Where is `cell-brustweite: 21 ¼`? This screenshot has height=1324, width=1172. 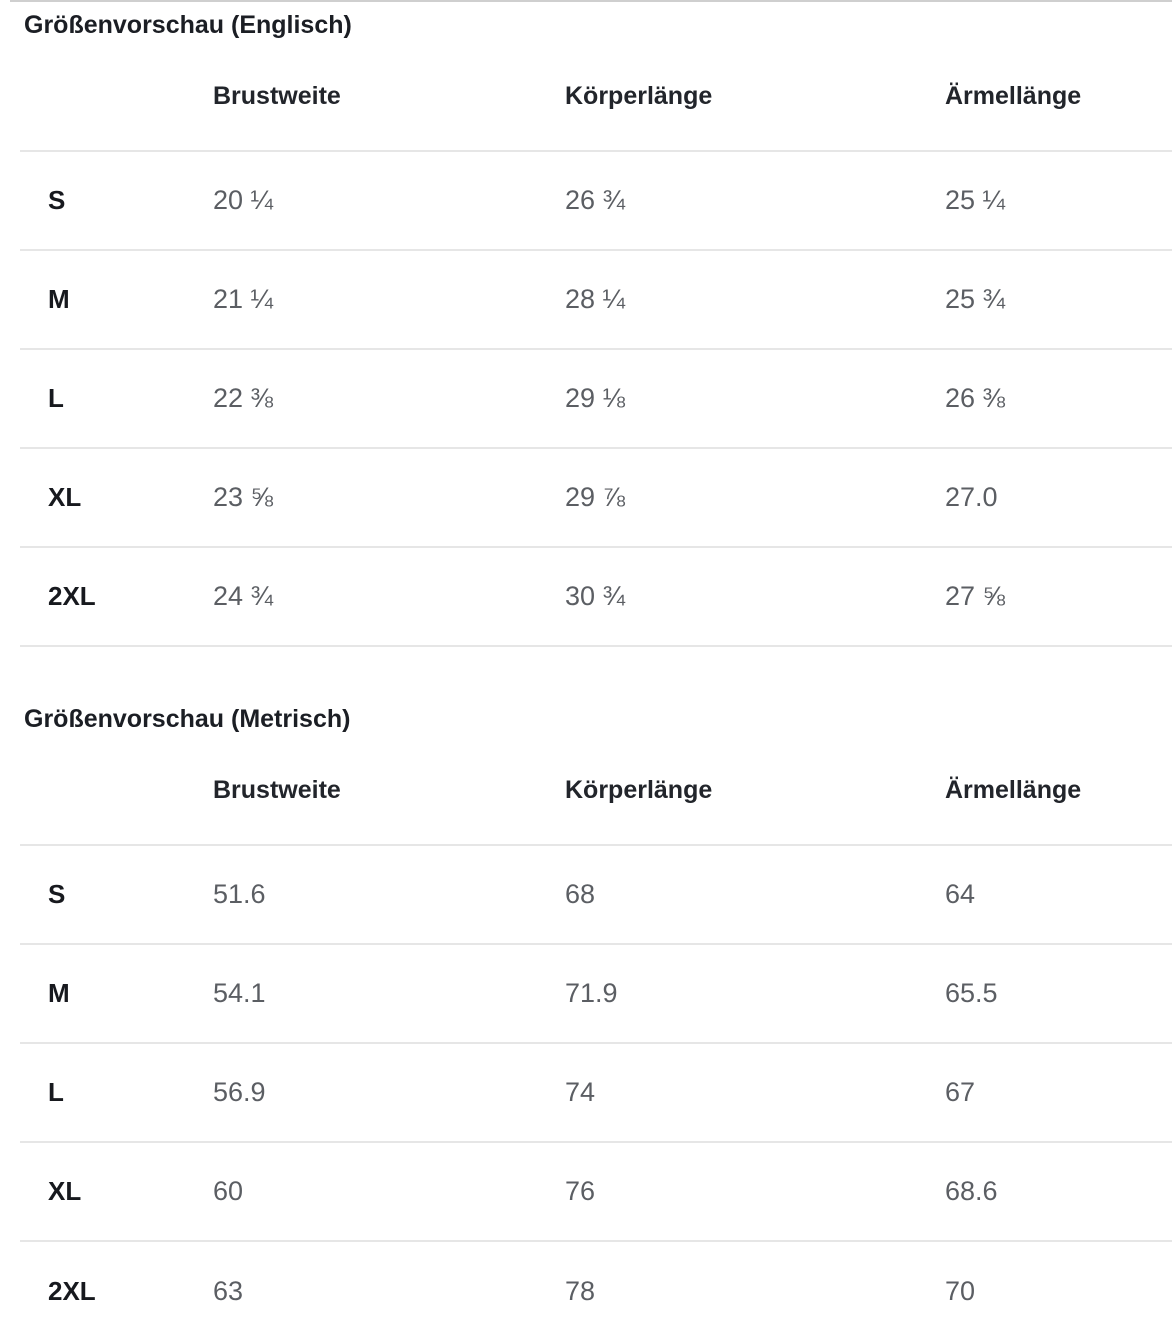
cell-brustweite: 21 ¼ is located at coordinates (243, 299).